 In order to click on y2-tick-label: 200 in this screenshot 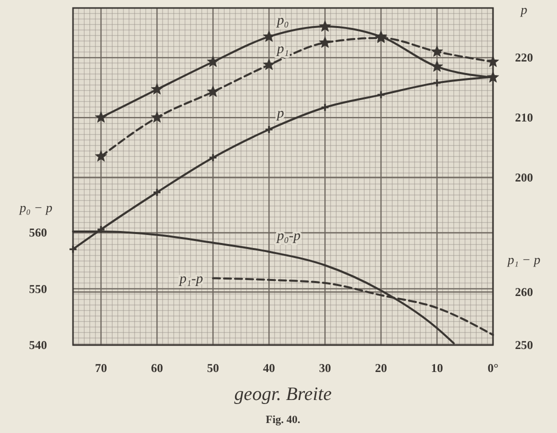, I will do `click(524, 177)`.